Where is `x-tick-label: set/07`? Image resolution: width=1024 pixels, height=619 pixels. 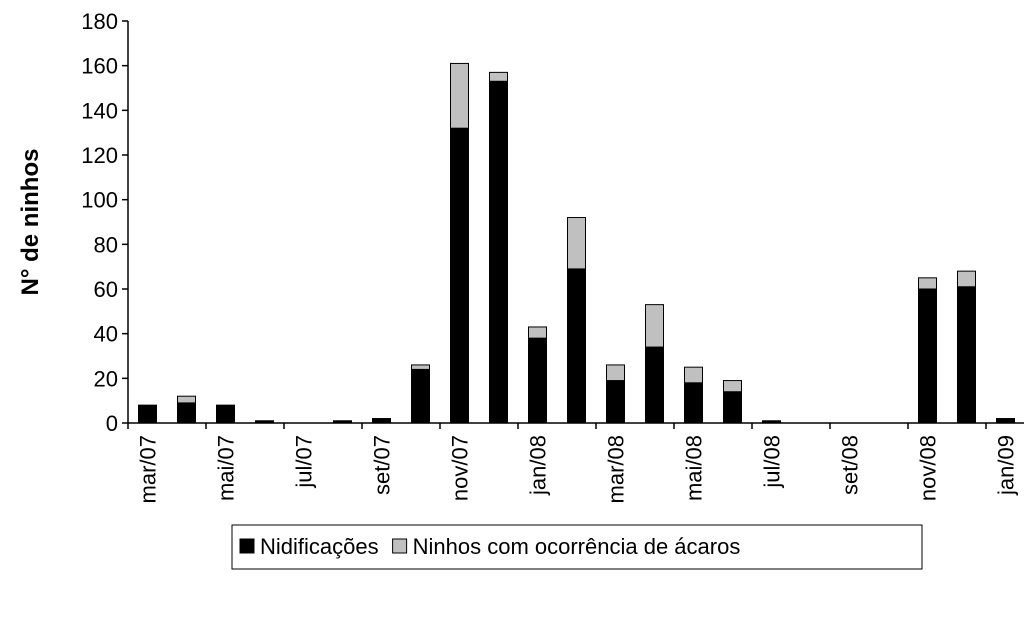 x-tick-label: set/07 is located at coordinates (382, 465).